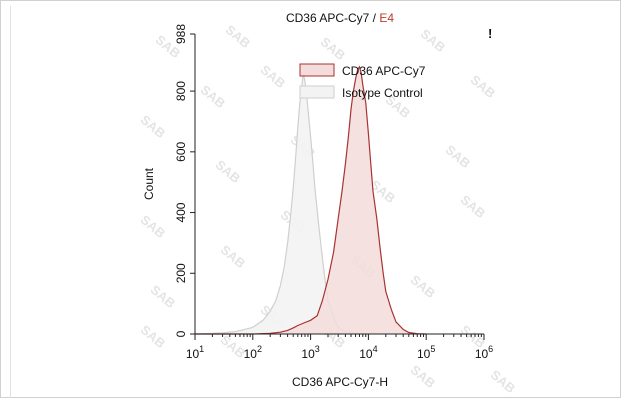 The width and height of the screenshot is (621, 398). I want to click on x-ticks: 10¹ 10² 10³ 10⁴ 10⁵ 10⁶, so click(339, 347).